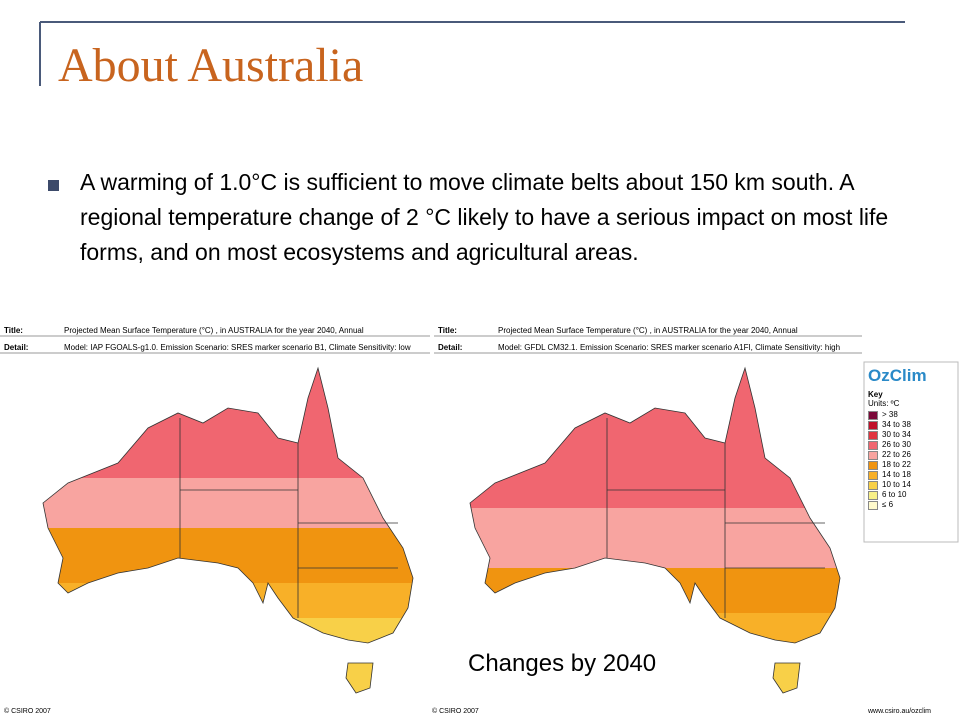 This screenshot has height=720, width=960. What do you see at coordinates (896, 464) in the screenshot?
I see `key-label: 18 to 22` at bounding box center [896, 464].